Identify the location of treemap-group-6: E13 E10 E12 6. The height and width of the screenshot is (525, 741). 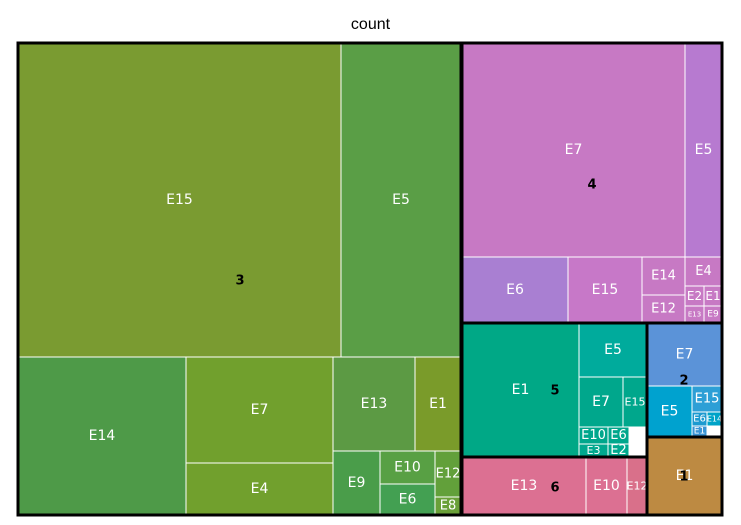
(554, 486).